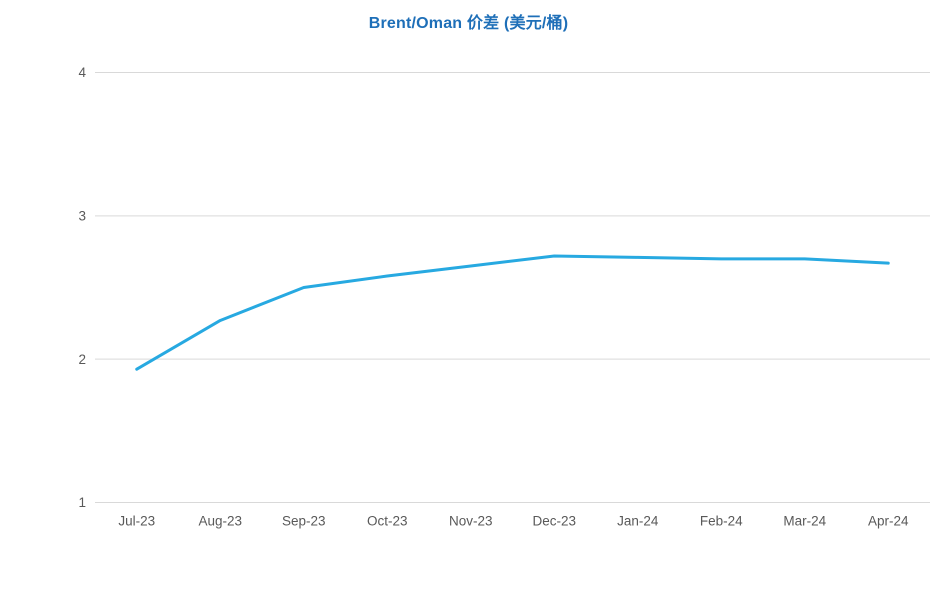  Describe the element at coordinates (304, 521) in the screenshot. I see `x-axis-tick-label: Sep-23` at that location.